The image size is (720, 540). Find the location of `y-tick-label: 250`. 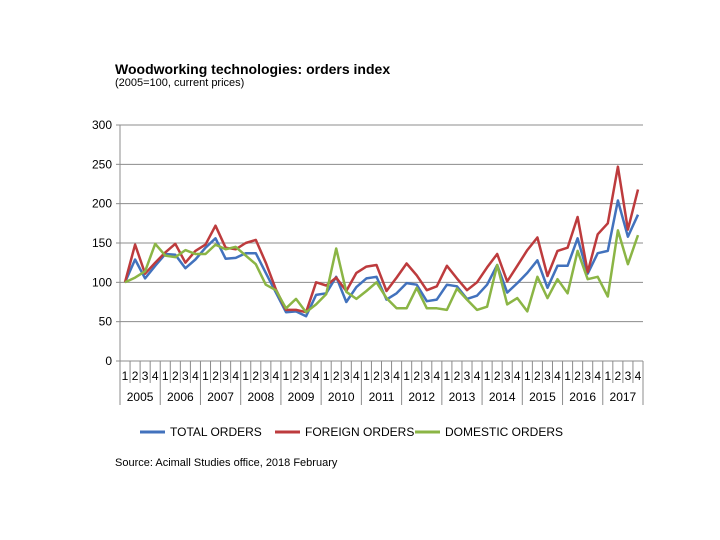

y-tick-label: 250 is located at coordinates (102, 164).